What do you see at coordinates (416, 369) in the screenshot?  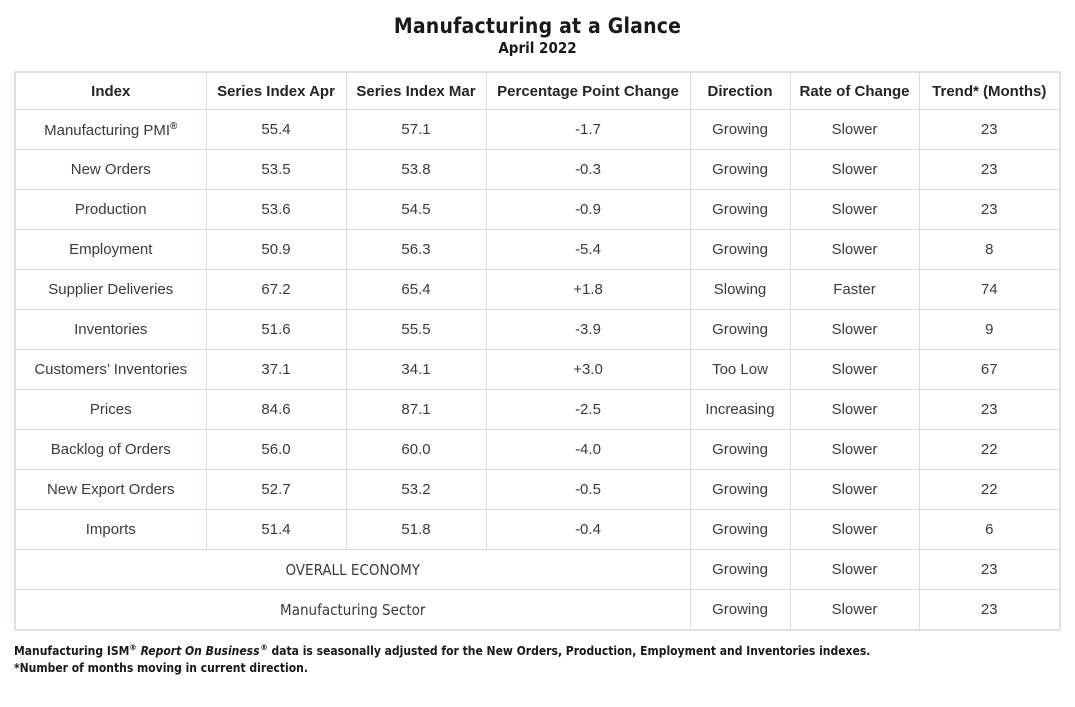 I see `series-index-mar-cell: 34.1` at bounding box center [416, 369].